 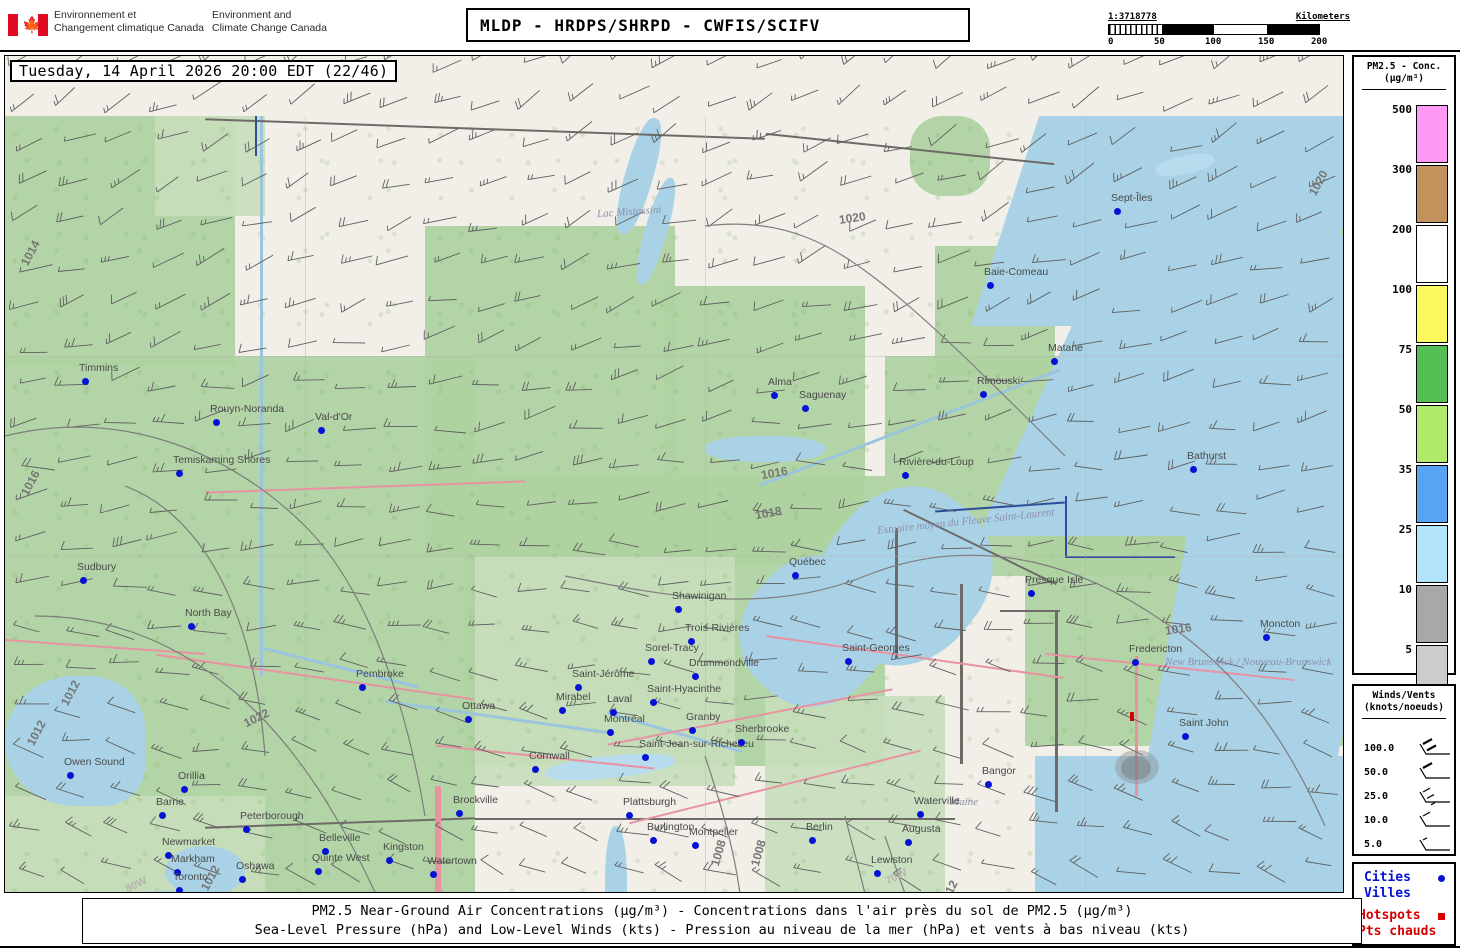 What do you see at coordinates (97, 567) in the screenshot?
I see `city-label: Sudbury` at bounding box center [97, 567].